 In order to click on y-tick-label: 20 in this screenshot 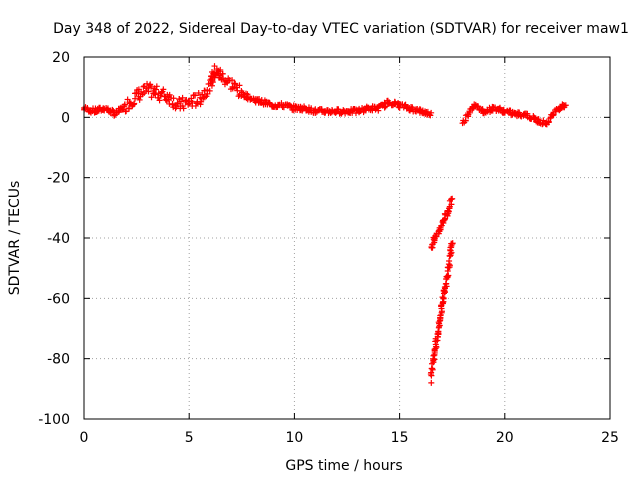, I will do `click(61, 58)`.